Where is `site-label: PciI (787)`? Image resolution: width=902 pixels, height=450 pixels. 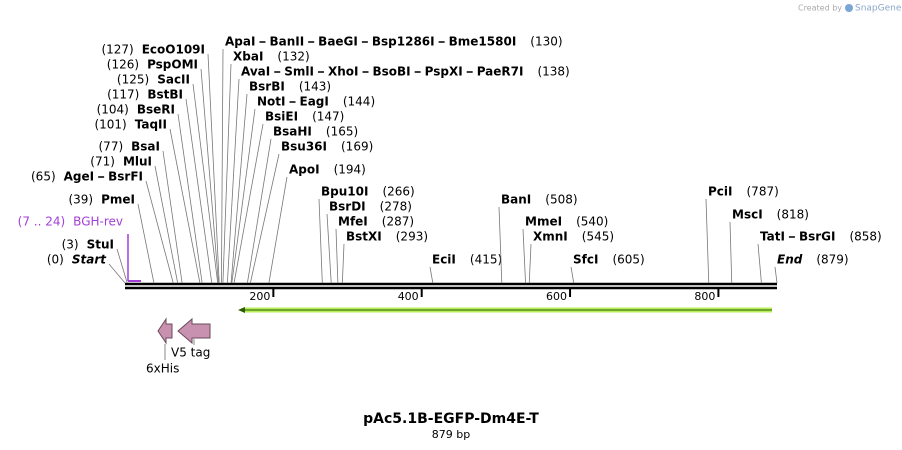 site-label: PciI (787) is located at coordinates (743, 192).